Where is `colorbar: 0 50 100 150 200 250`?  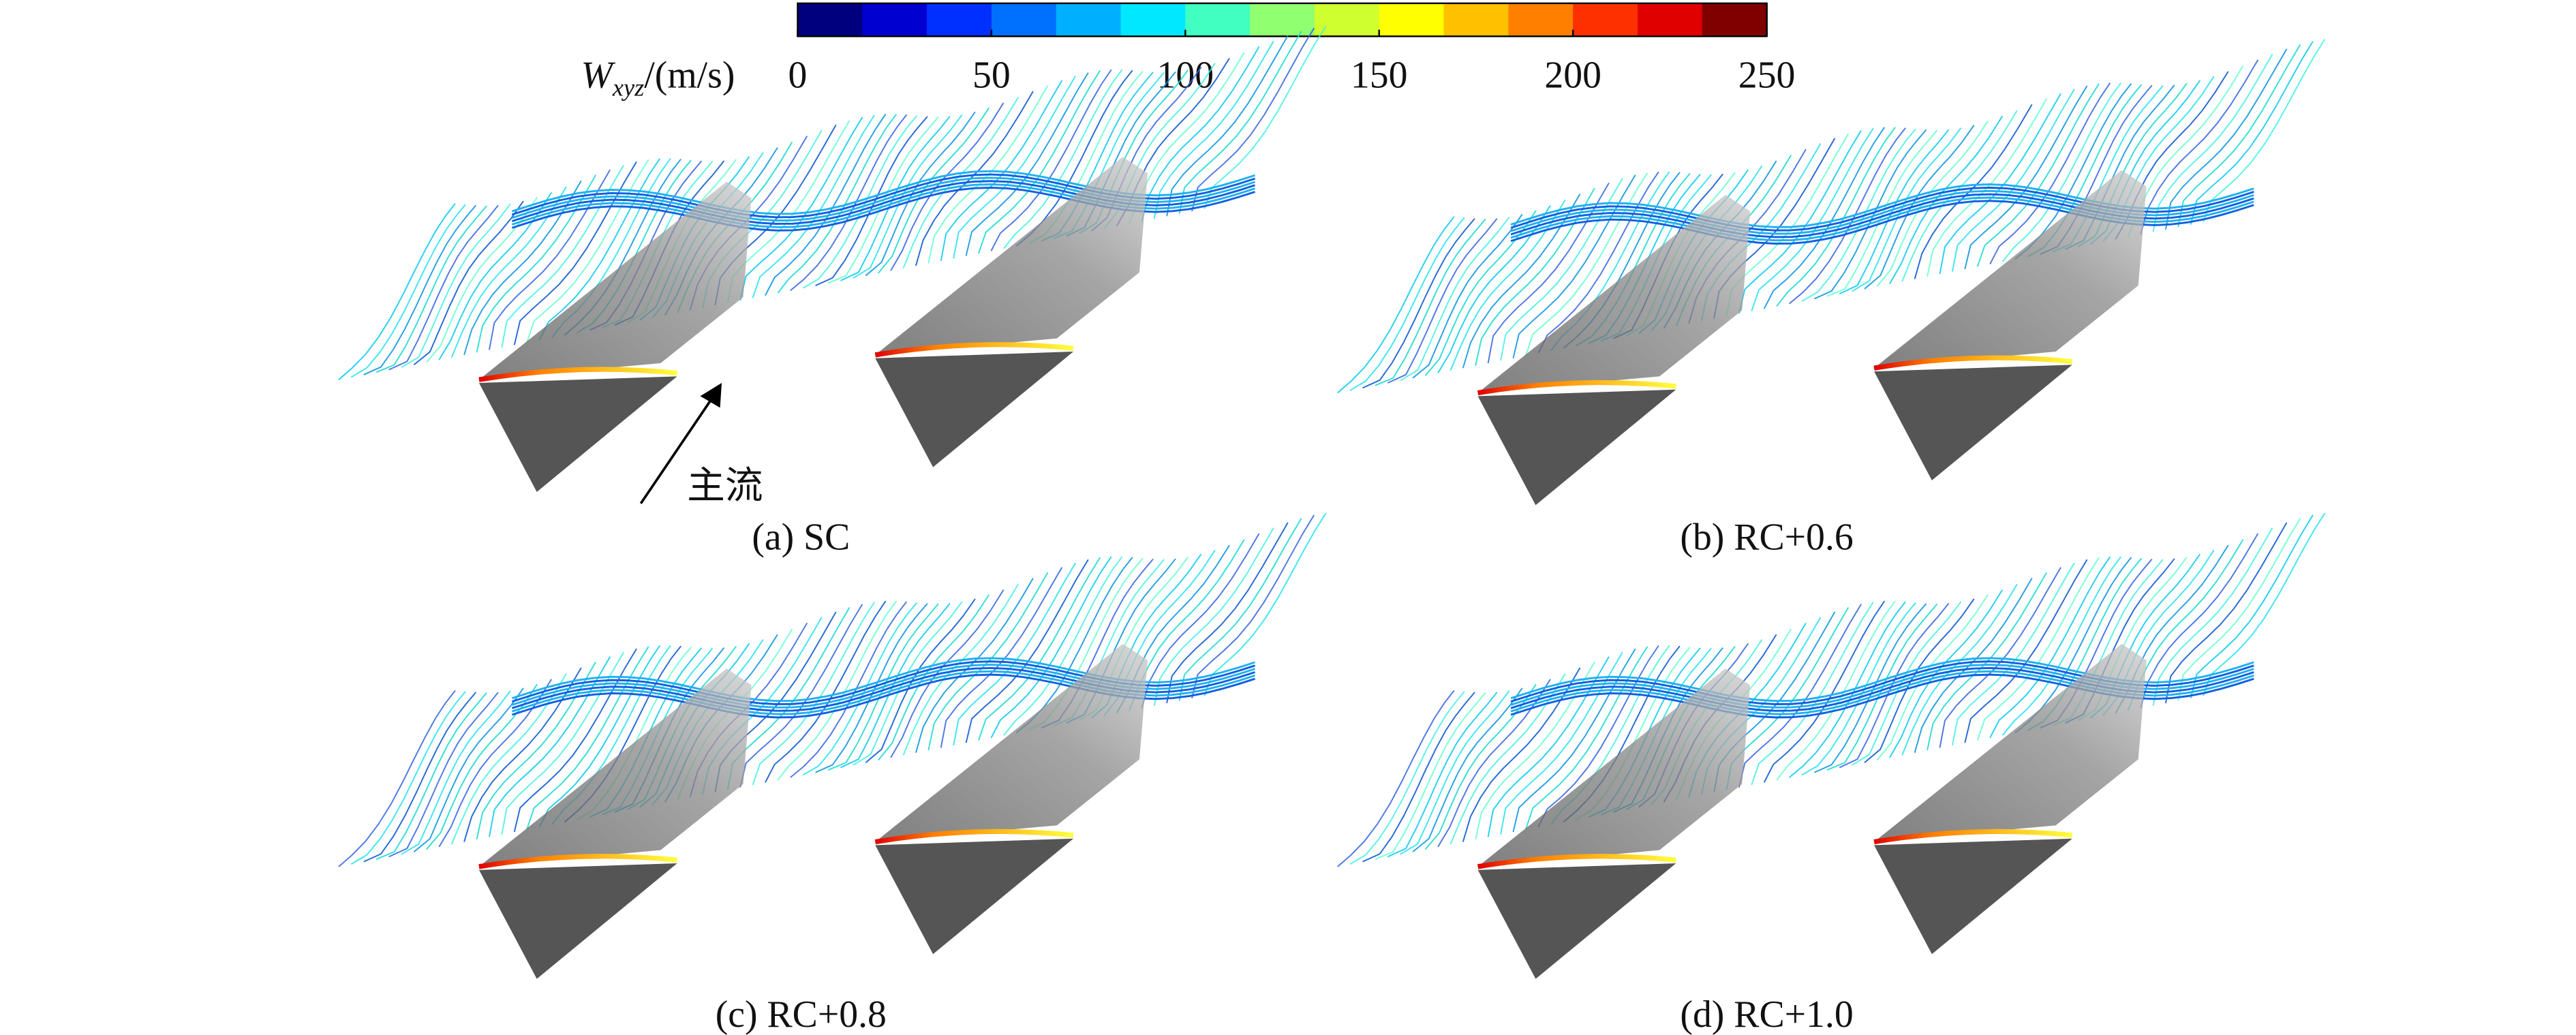
colorbar: 0 50 100 150 200 250 is located at coordinates (1292, 50).